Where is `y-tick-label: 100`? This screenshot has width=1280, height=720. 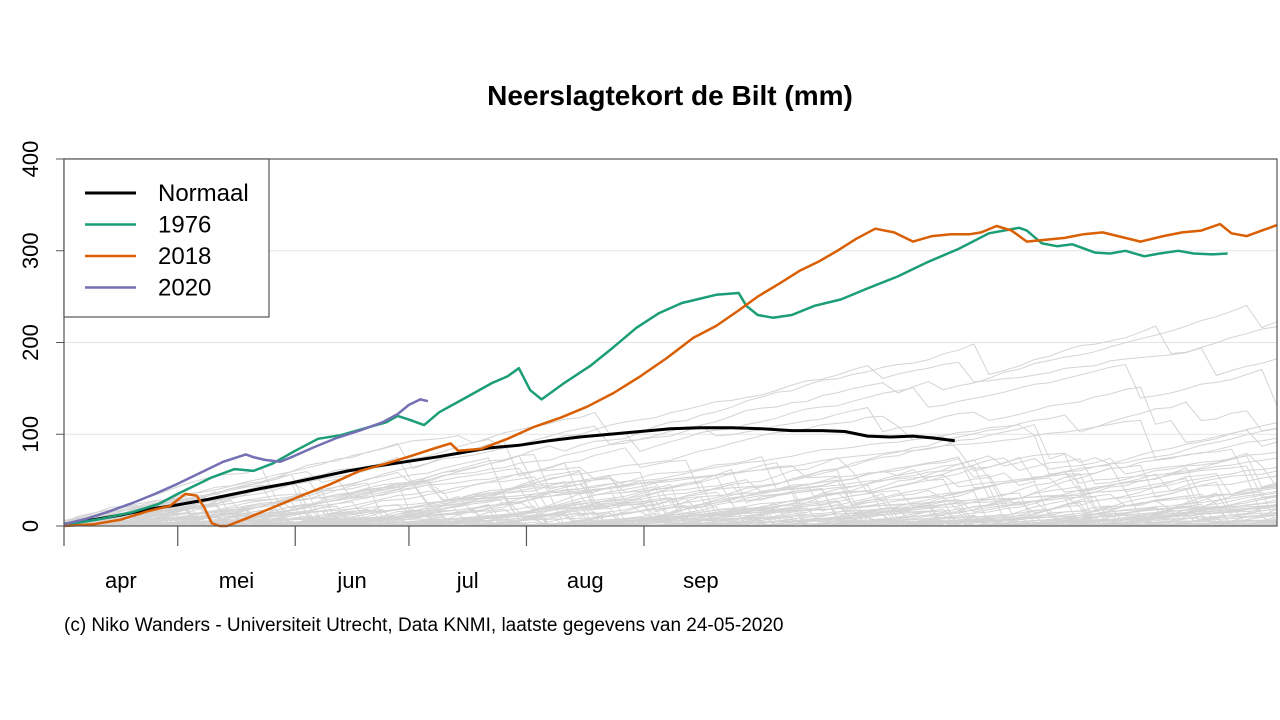 y-tick-label: 100 is located at coordinates (30, 434).